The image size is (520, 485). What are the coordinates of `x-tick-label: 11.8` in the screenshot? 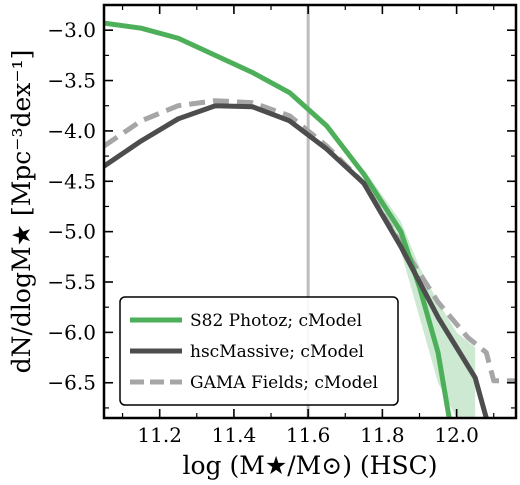 It's located at (382, 435).